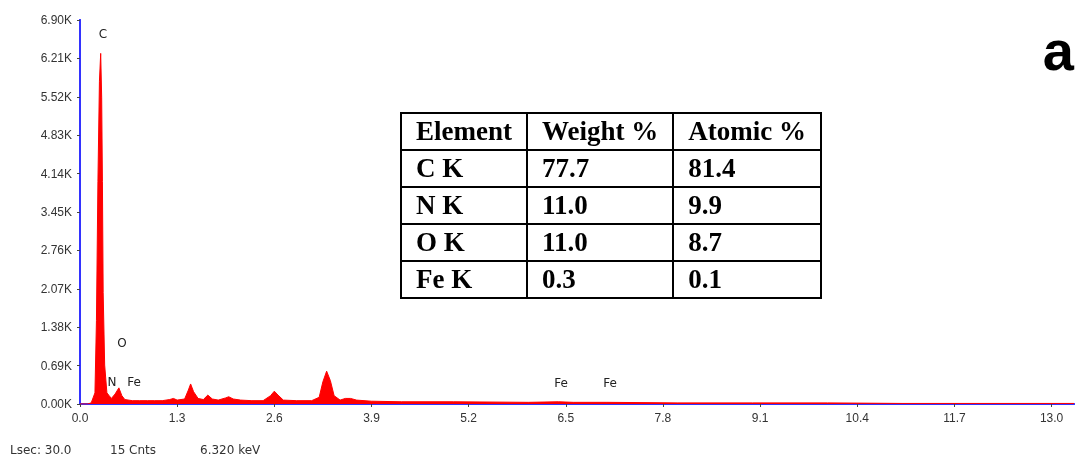  Describe the element at coordinates (56, 250) in the screenshot. I see `y-tick-label: 2.76K` at that location.